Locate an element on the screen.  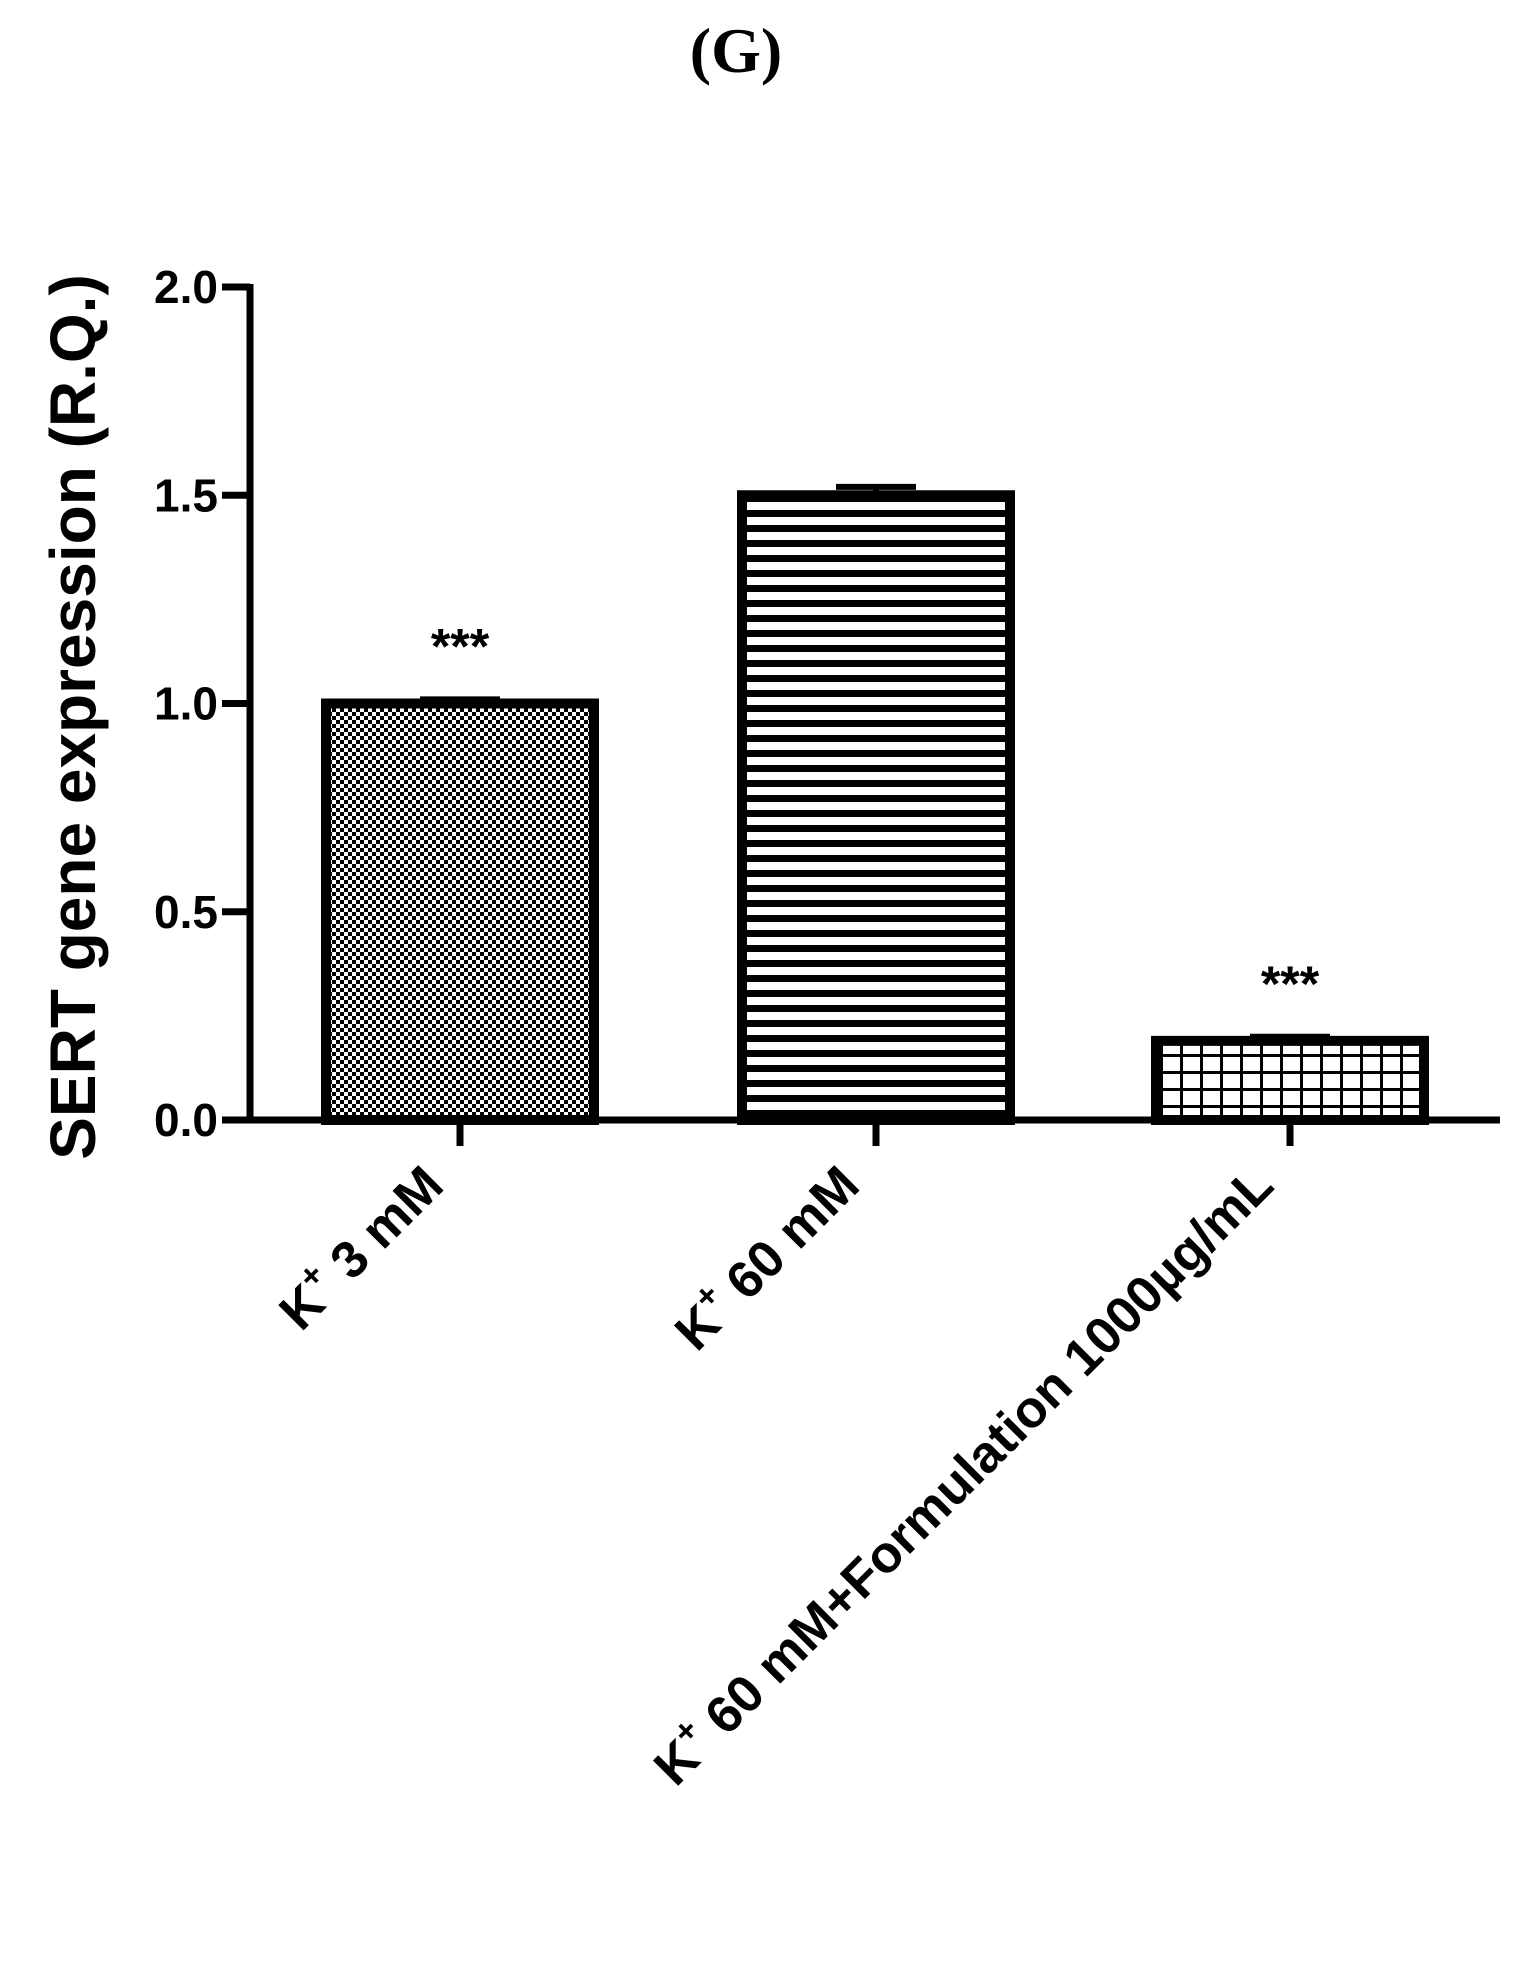
y-tick-label: 1.5 is located at coordinates (186, 495).